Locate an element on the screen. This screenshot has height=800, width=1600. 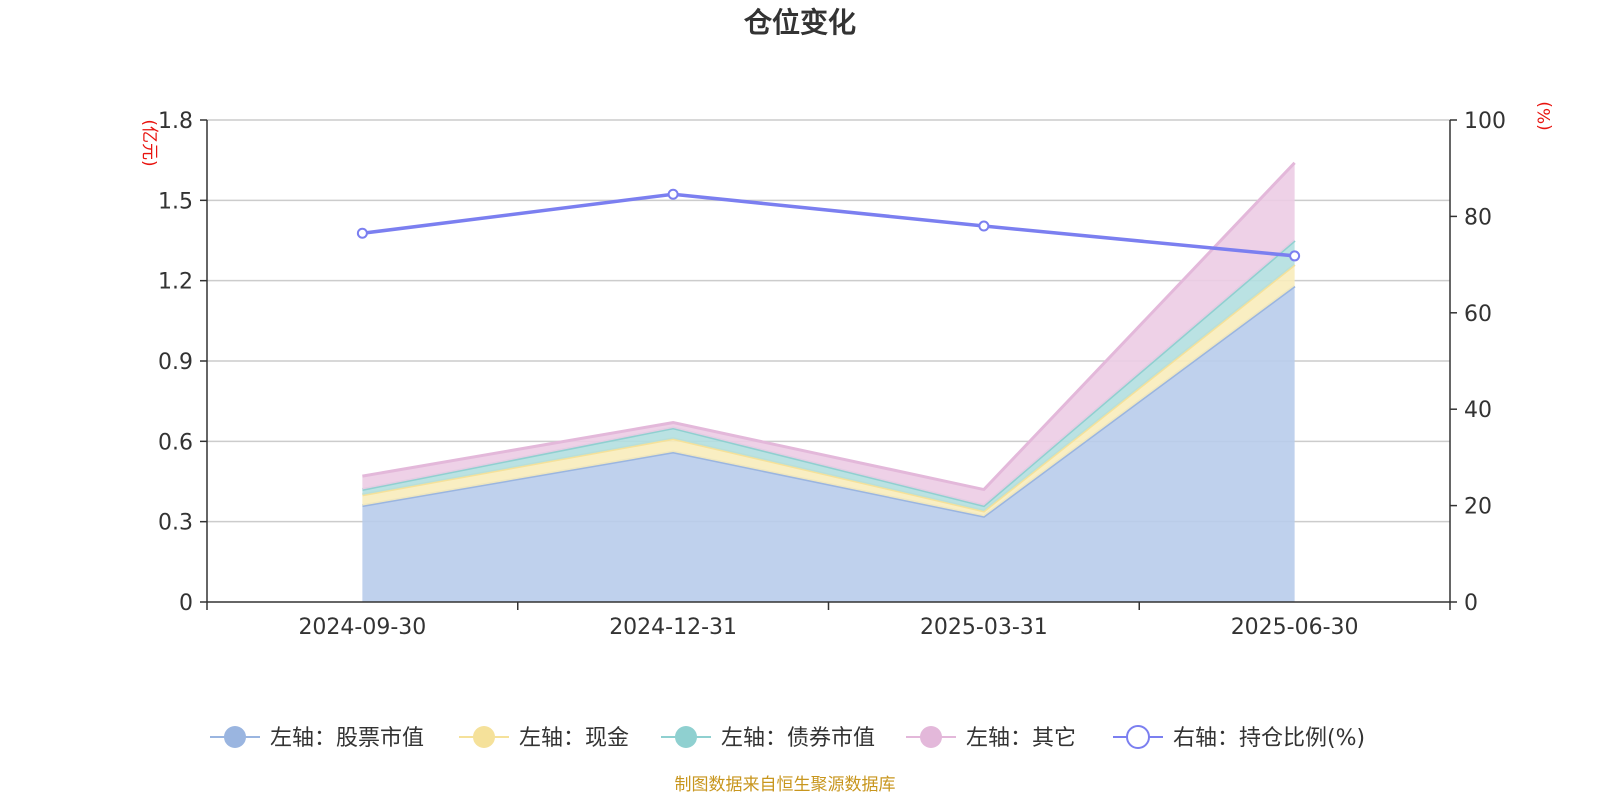
left-axis-unit: (亿元) is located at coordinates (149, 142).